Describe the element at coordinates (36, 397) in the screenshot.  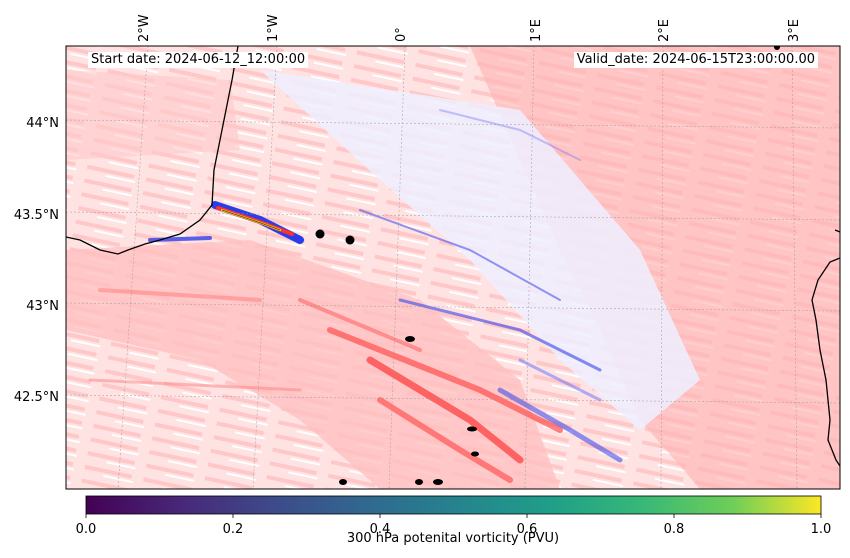
I see `lat-label-42-5n: 42.5°N` at that location.